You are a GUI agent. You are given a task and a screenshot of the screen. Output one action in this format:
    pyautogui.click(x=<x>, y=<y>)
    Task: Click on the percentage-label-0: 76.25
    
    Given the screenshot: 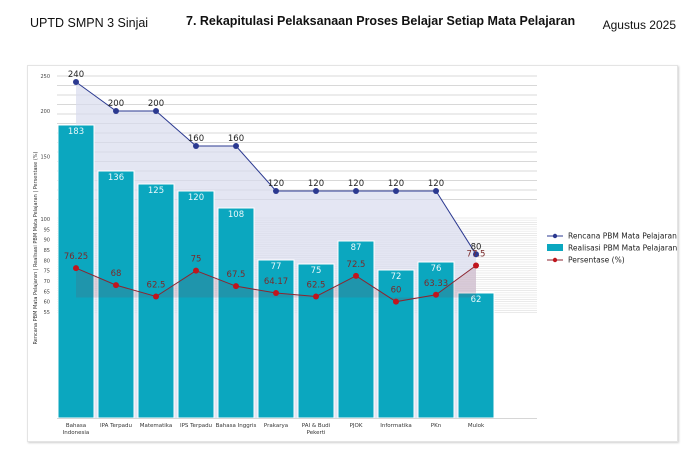 What is the action you would take?
    pyautogui.click(x=76, y=257)
    